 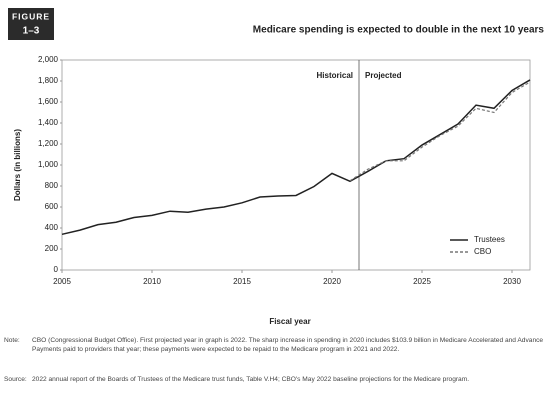 I want to click on legend-label: Trustees, so click(x=489, y=239).